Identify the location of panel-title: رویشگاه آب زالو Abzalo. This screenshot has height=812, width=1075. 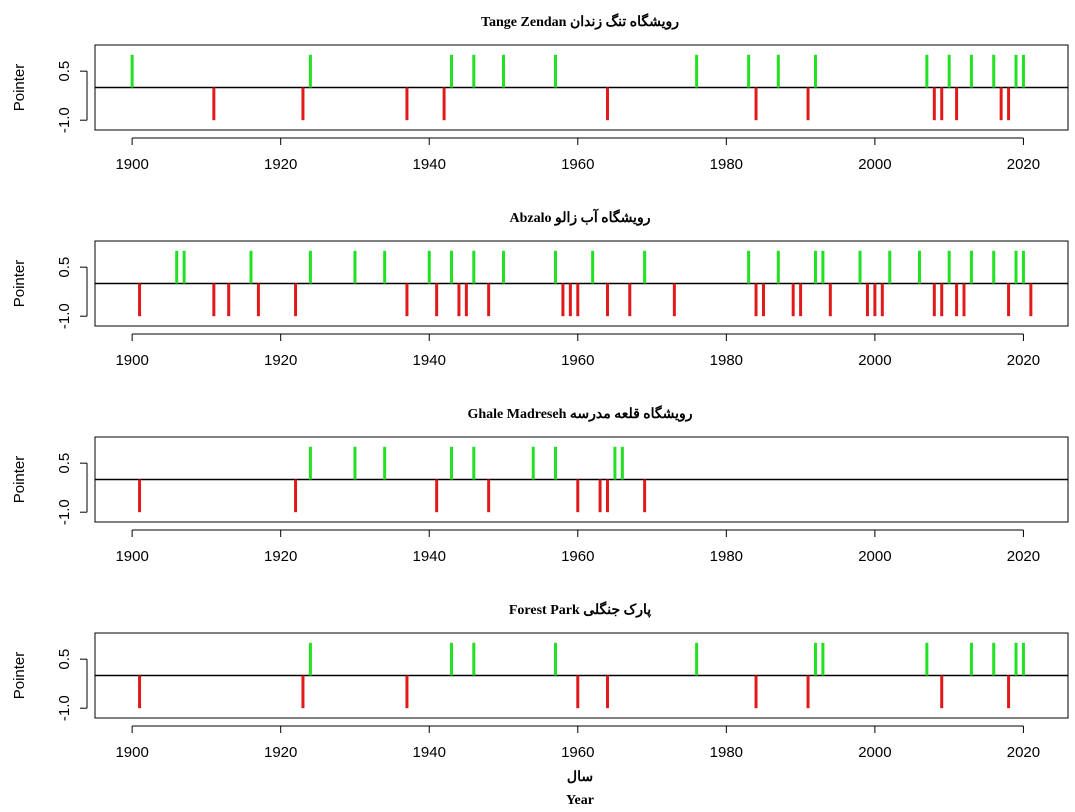
(580, 217).